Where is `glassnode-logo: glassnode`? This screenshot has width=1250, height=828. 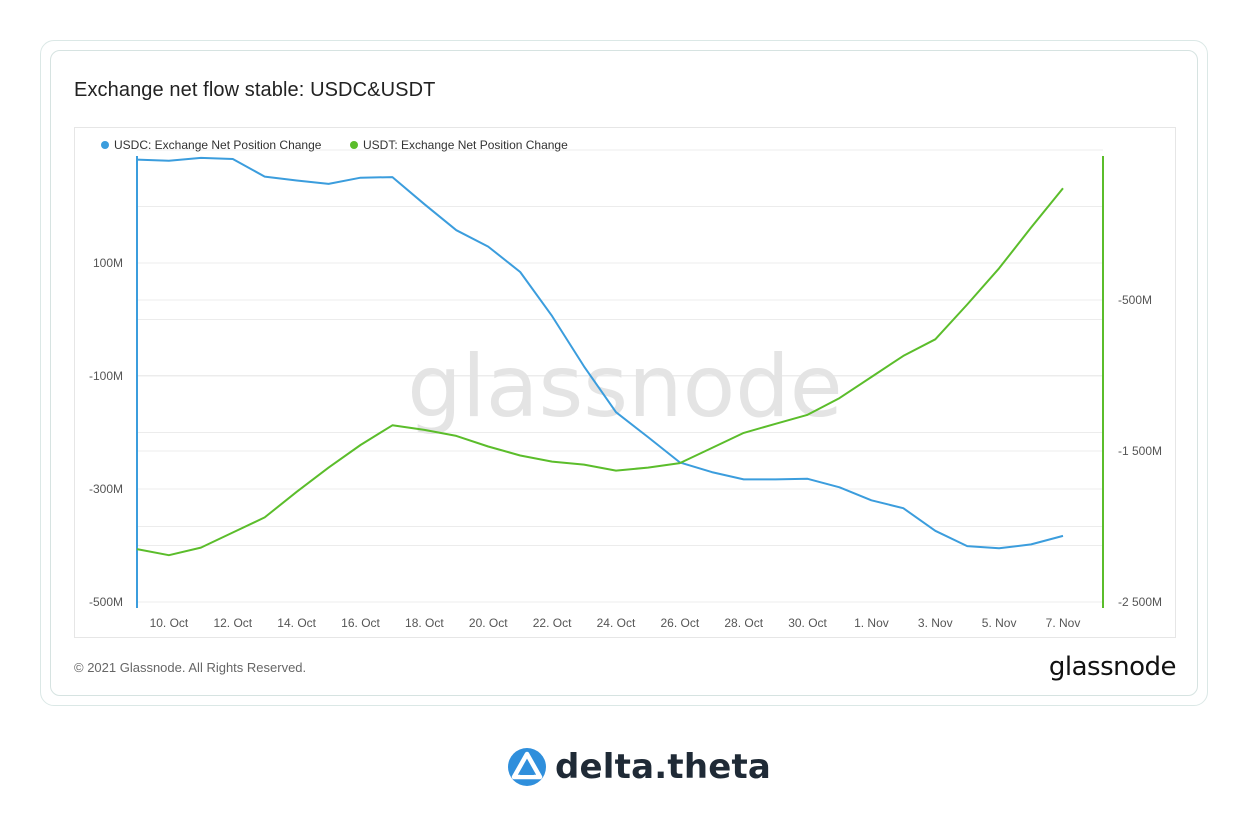
glassnode-logo: glassnode is located at coordinates (1112, 667).